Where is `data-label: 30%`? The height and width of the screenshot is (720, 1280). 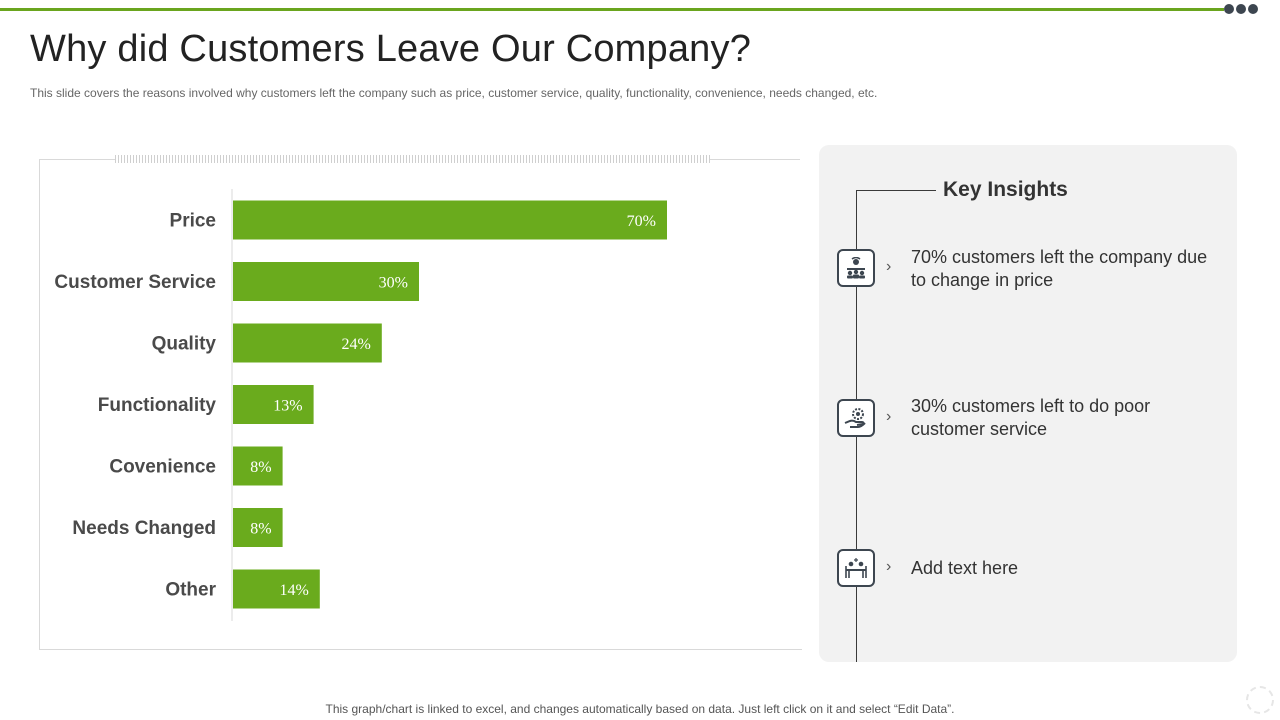 data-label: 30% is located at coordinates (393, 283).